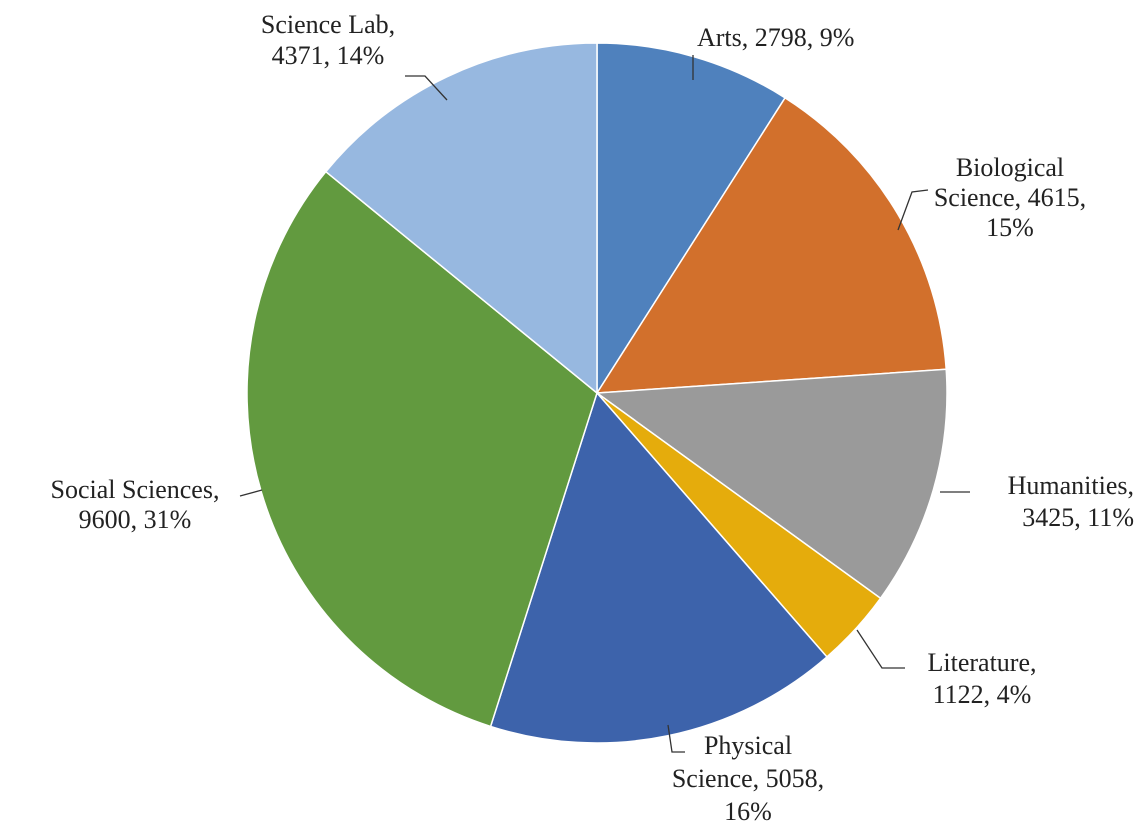 This screenshot has width=1144, height=838. What do you see at coordinates (328, 24) in the screenshot?
I see `data-label-line: Science Lab,` at bounding box center [328, 24].